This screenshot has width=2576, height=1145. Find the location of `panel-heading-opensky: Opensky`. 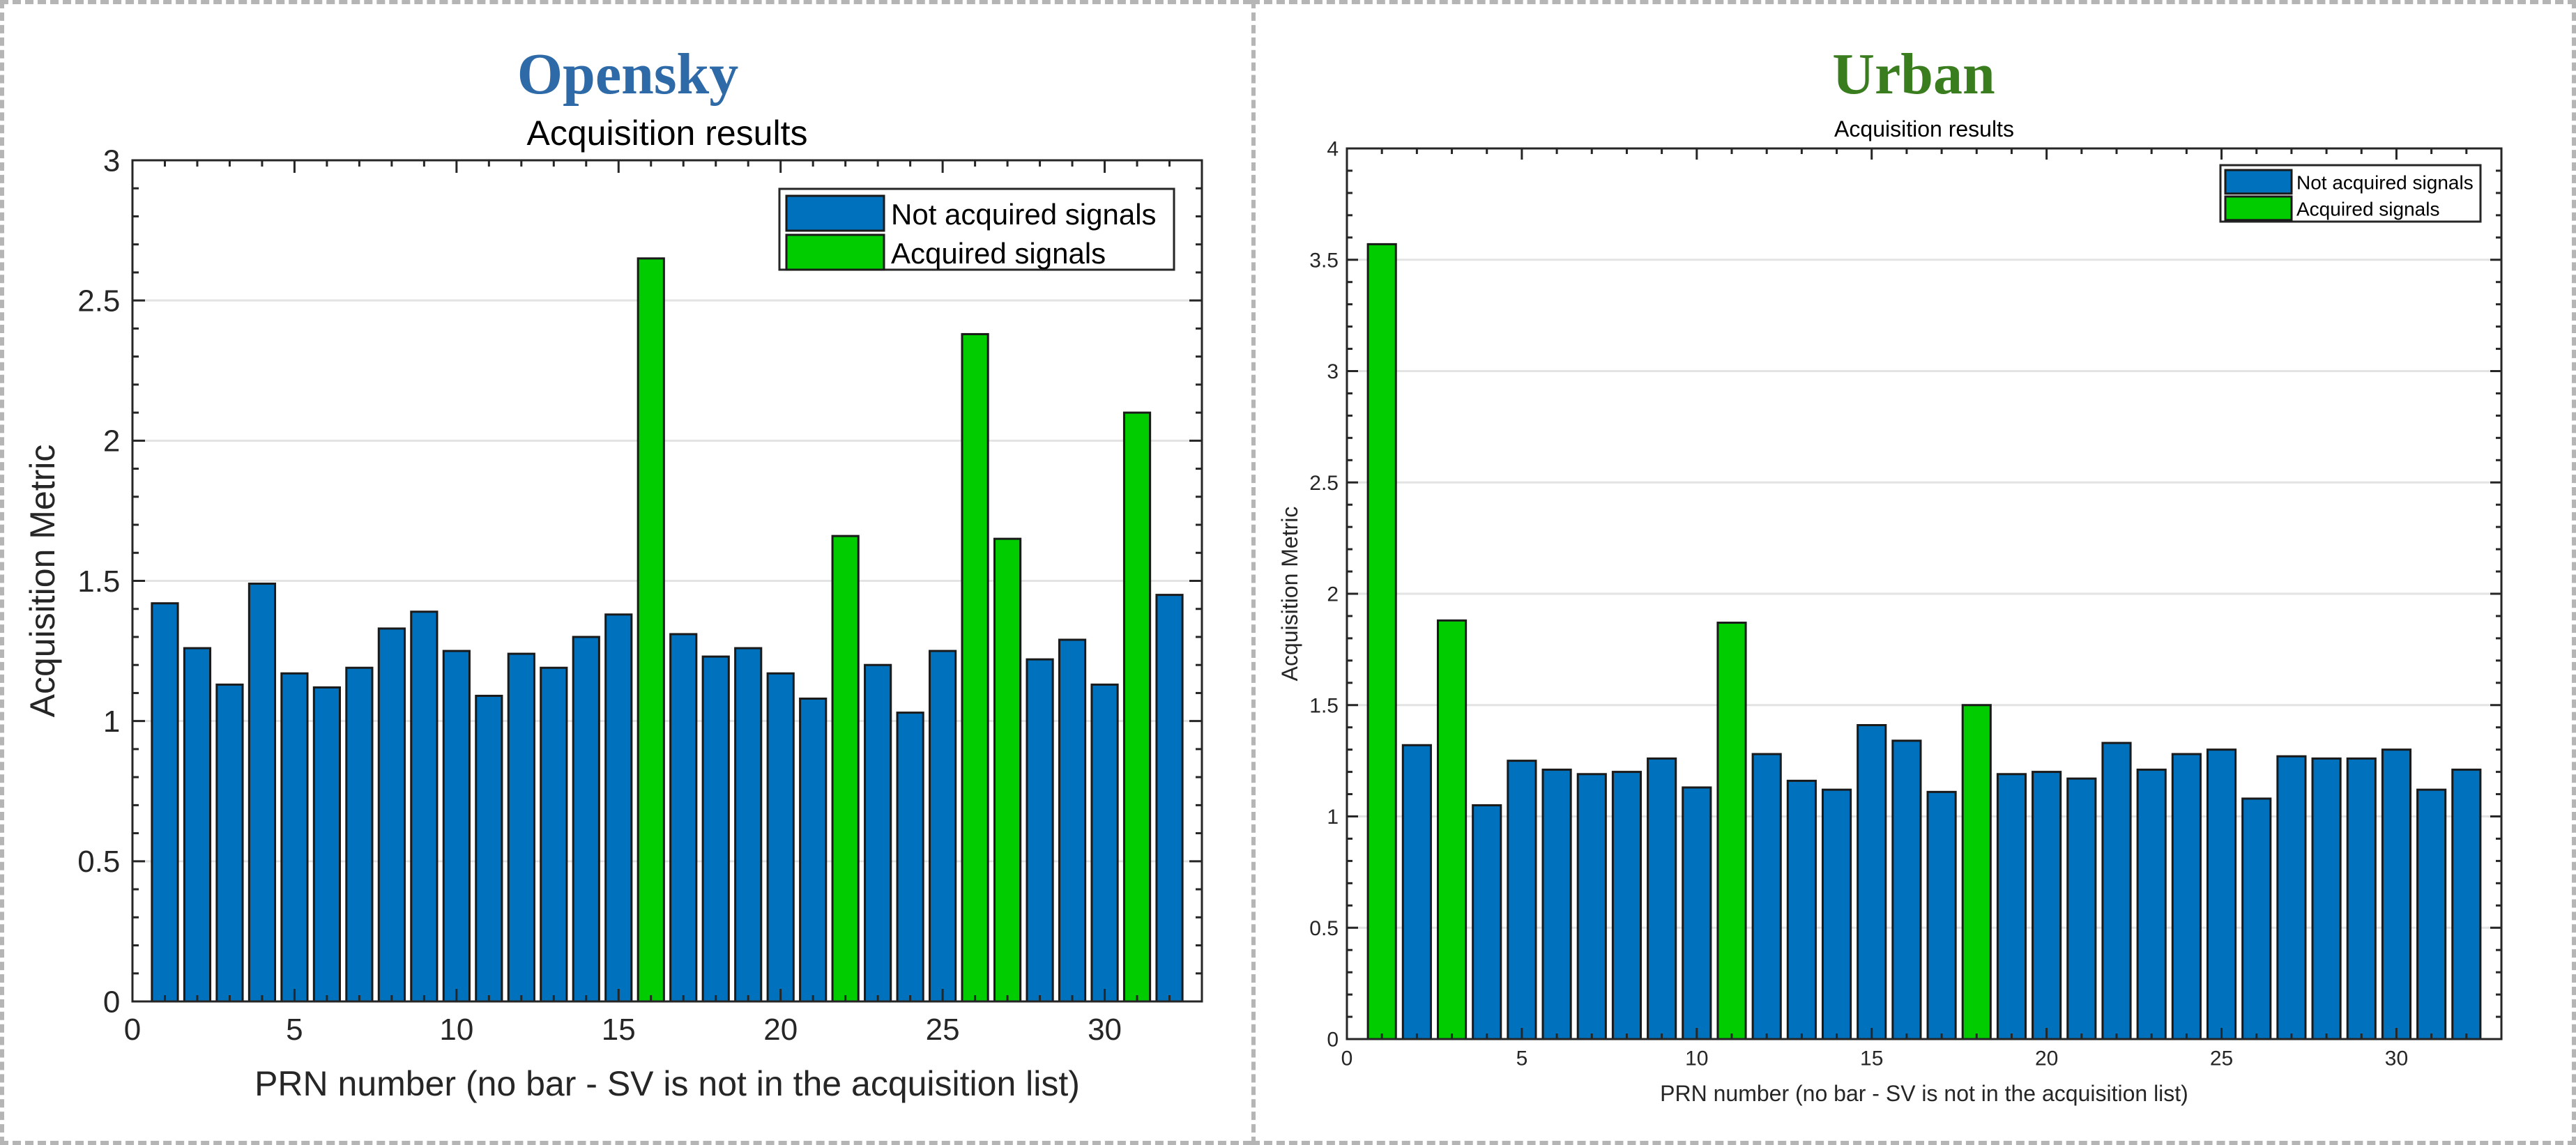

panel-heading-opensky: Opensky is located at coordinates (628, 74).